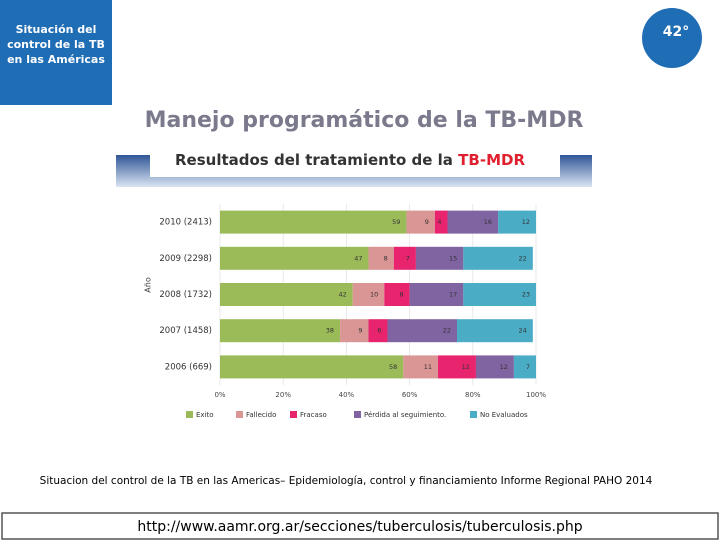 The image size is (720, 544). What do you see at coordinates (148, 285) in the screenshot?
I see `y-axis-label: Año` at bounding box center [148, 285].